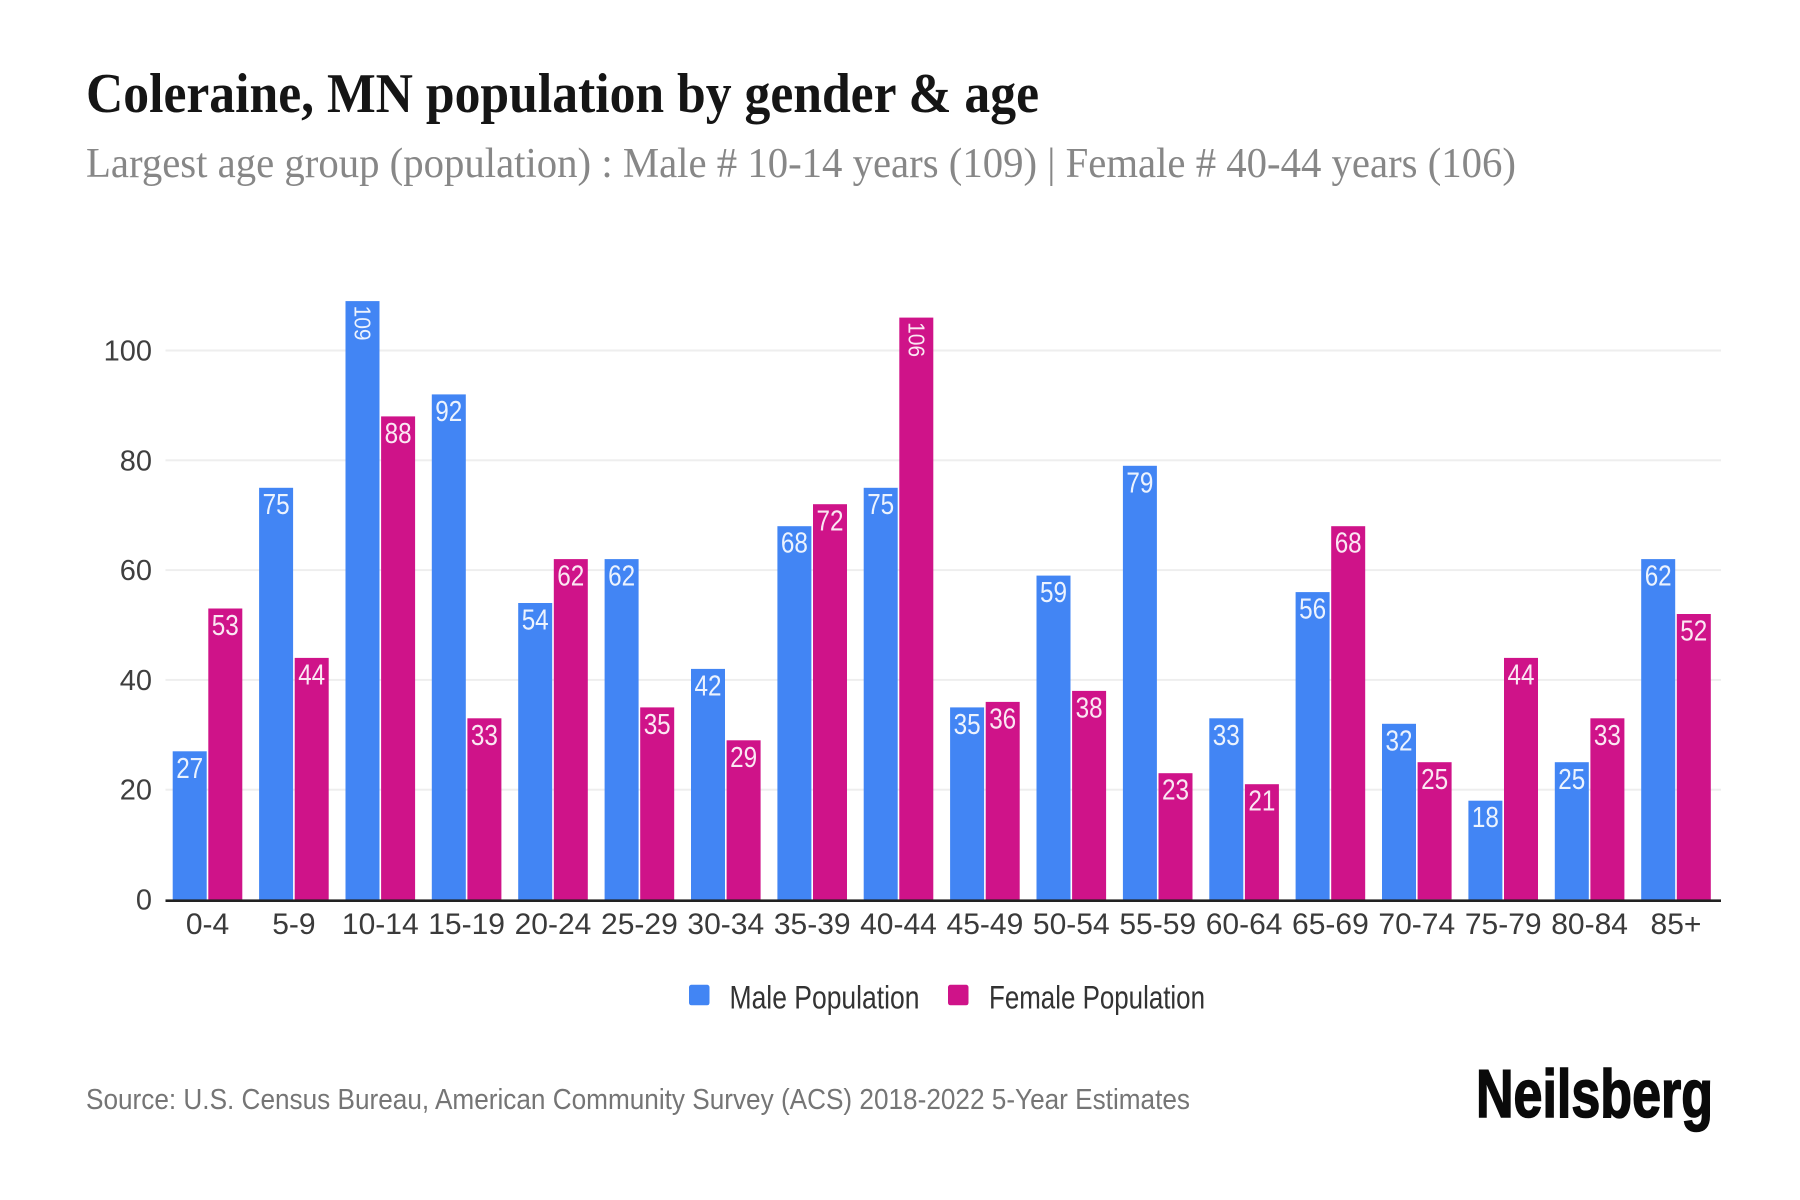 The image size is (1800, 1200). What do you see at coordinates (398, 434) in the screenshot?
I see `svg-text: 88` at bounding box center [398, 434].